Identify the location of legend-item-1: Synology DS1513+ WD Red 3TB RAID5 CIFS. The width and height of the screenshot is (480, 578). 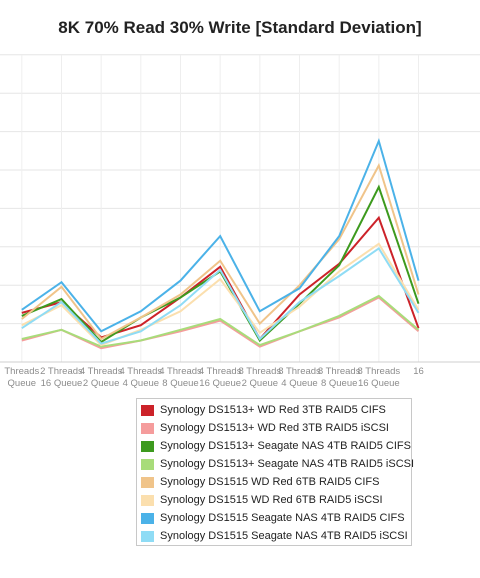
(276, 410).